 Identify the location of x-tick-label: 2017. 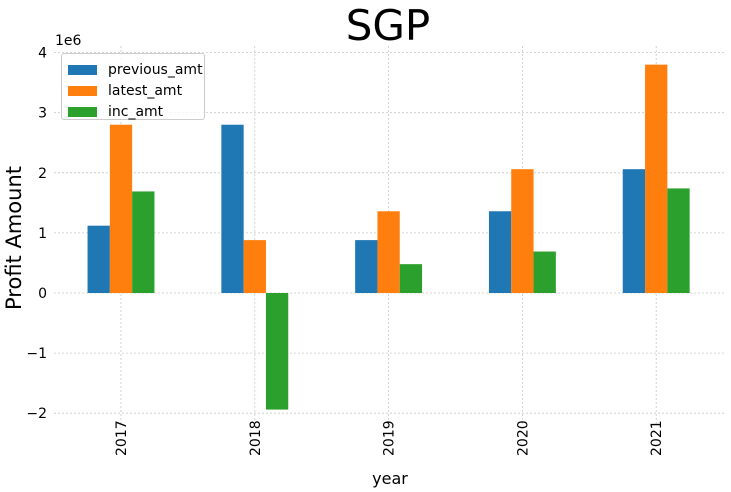
(122, 438).